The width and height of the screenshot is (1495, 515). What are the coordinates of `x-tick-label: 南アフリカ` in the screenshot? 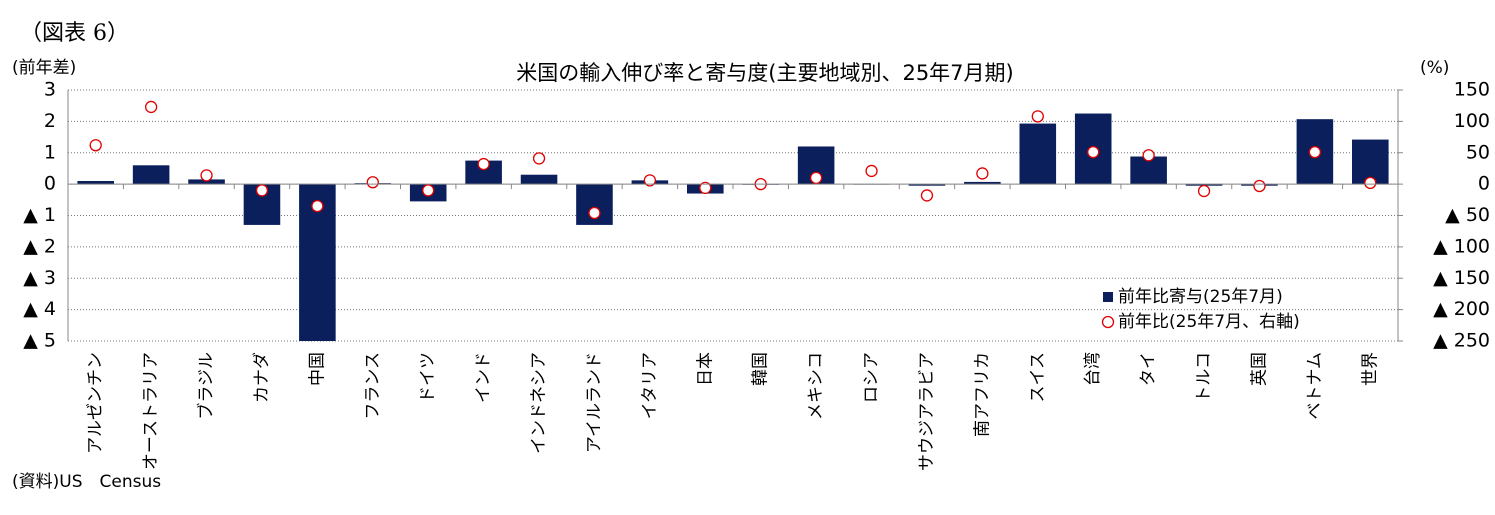 It's located at (982, 394).